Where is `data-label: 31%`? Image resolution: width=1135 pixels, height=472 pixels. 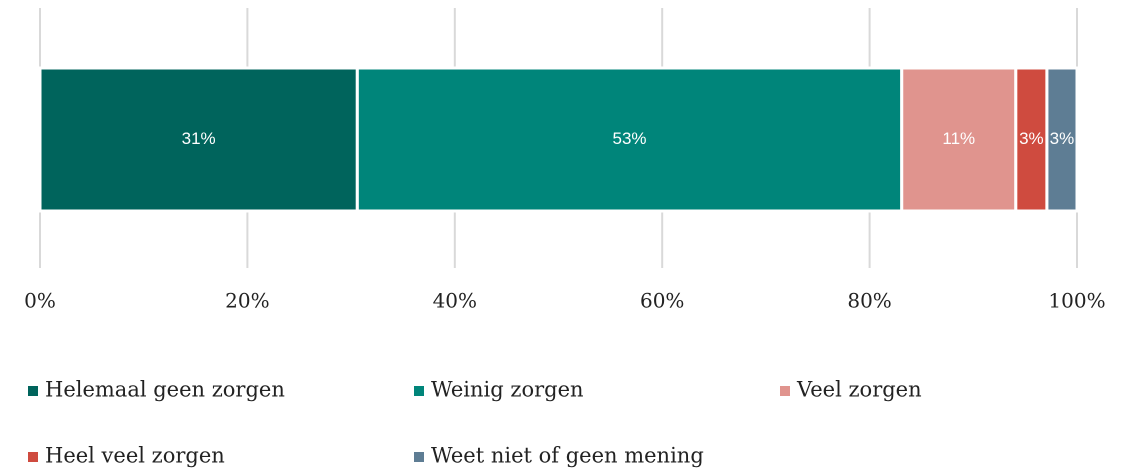 data-label: 31% is located at coordinates (199, 138).